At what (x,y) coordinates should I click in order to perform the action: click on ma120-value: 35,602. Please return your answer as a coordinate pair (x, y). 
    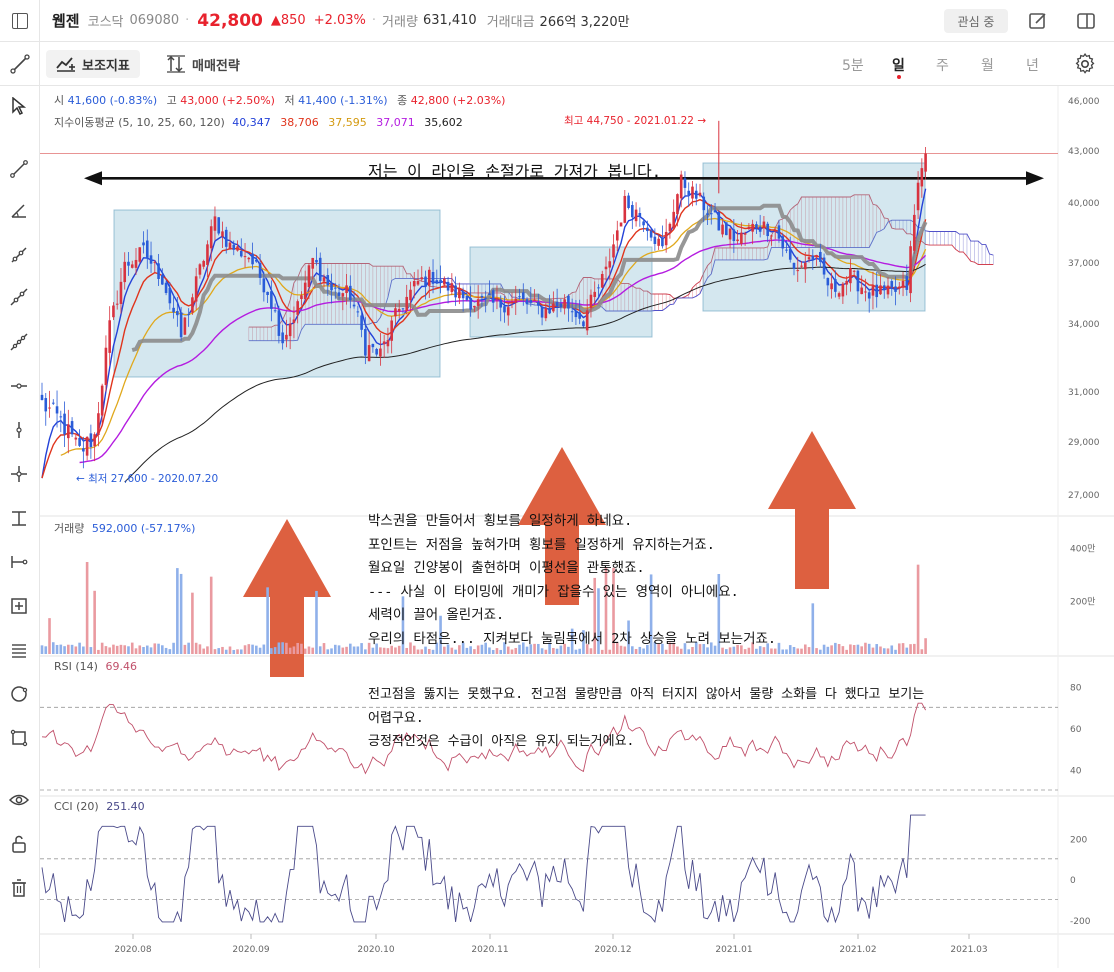
    Looking at the image, I should click on (443, 122).